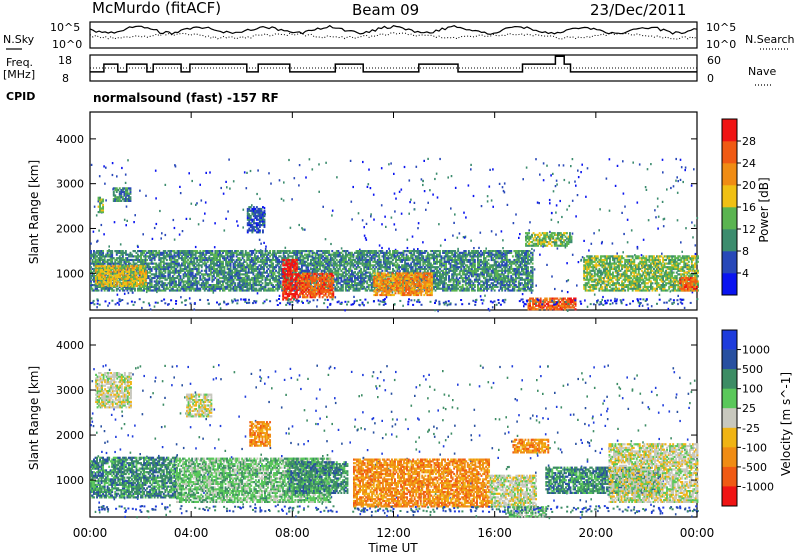  What do you see at coordinates (710, 78) in the screenshot?
I see `nave-tick-bottom: 0` at bounding box center [710, 78].